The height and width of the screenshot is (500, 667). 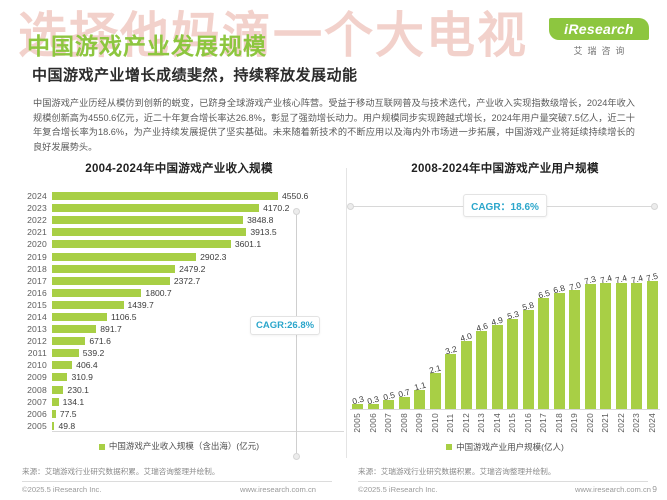 What do you see at coordinates (195, 75) in the screenshot?
I see `section-headline: 中国游戏产业增长成绩斐然，持续释放发展动能` at bounding box center [195, 75].